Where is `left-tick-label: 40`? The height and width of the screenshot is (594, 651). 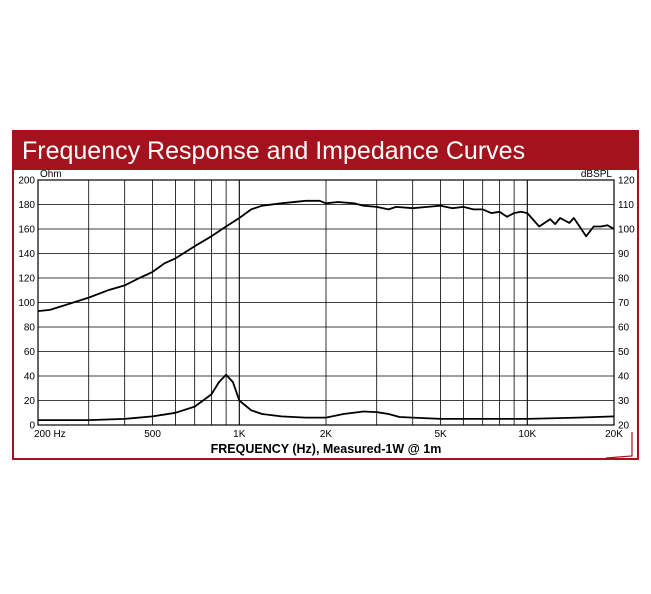 left-tick-label: 40 is located at coordinates (30, 377).